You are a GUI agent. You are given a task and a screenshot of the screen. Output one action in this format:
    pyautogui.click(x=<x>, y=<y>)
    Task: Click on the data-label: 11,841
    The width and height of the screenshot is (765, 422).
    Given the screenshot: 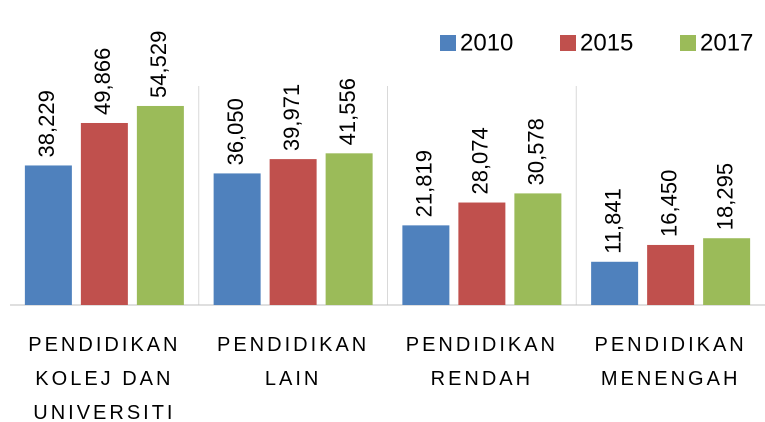 What is the action you would take?
    pyautogui.click(x=612, y=221)
    